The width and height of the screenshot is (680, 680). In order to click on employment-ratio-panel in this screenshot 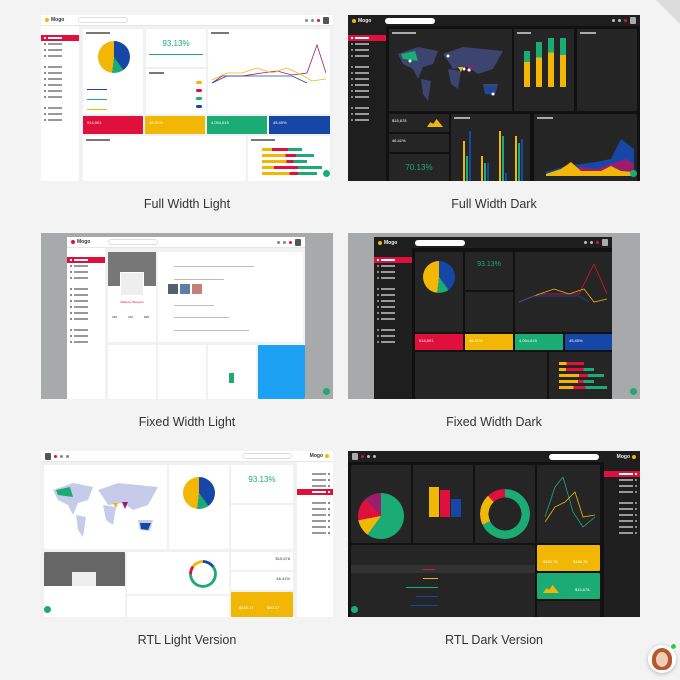, I will do `click(490, 147)`.